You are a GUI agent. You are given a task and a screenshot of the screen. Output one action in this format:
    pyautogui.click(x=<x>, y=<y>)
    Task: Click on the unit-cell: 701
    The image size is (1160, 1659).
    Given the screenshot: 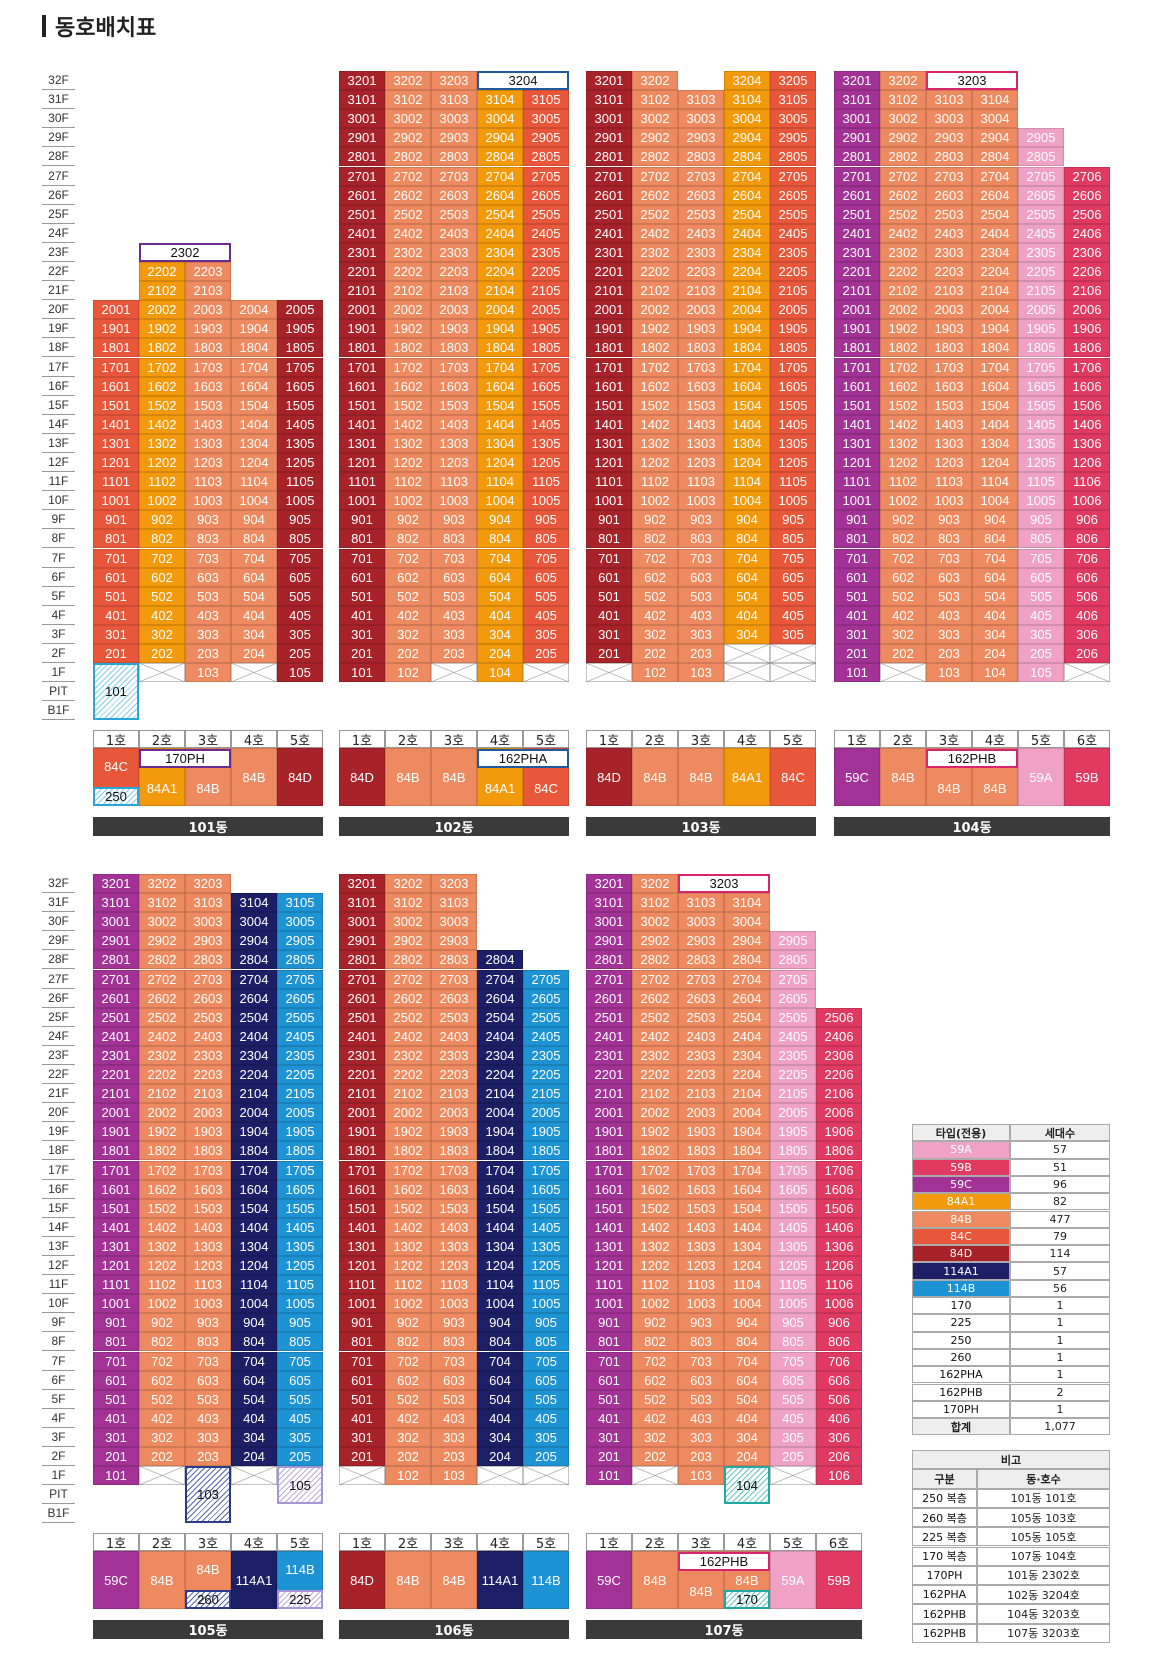 What is the action you would take?
    pyautogui.click(x=362, y=558)
    